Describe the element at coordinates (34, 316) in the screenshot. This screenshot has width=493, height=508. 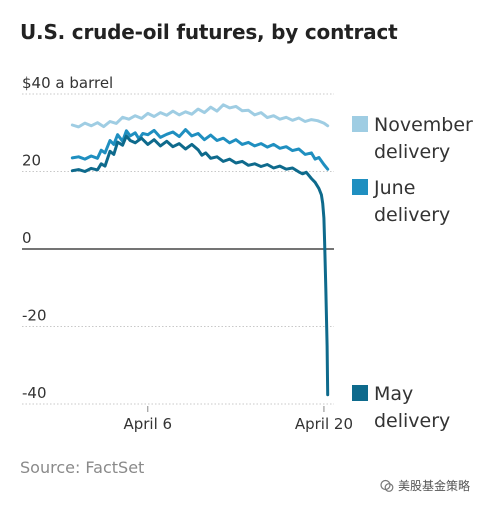
I see `y-tick-label: -20` at that location.